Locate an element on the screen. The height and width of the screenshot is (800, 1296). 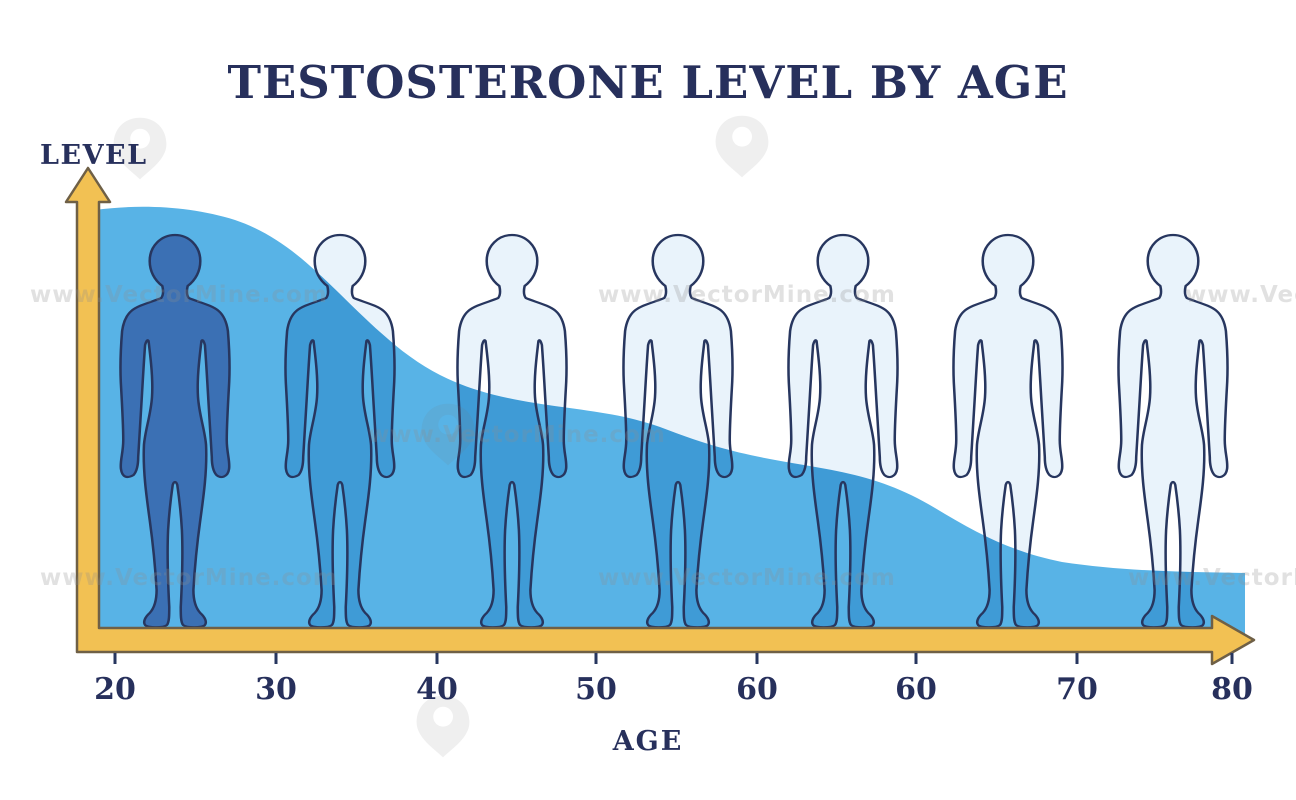
x-axis-label: AGE is located at coordinates (648, 741).